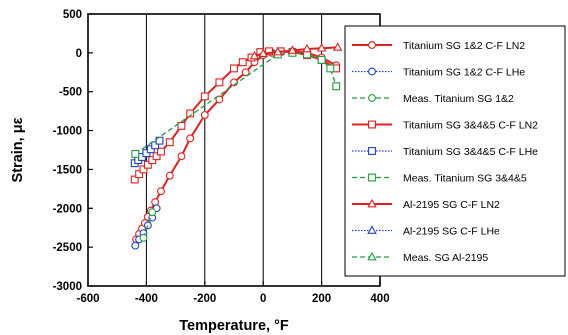 This screenshot has width=568, height=335. Describe the element at coordinates (451, 232) in the screenshot. I see `legend-label: Al-2195 SG C-F LHe` at that location.